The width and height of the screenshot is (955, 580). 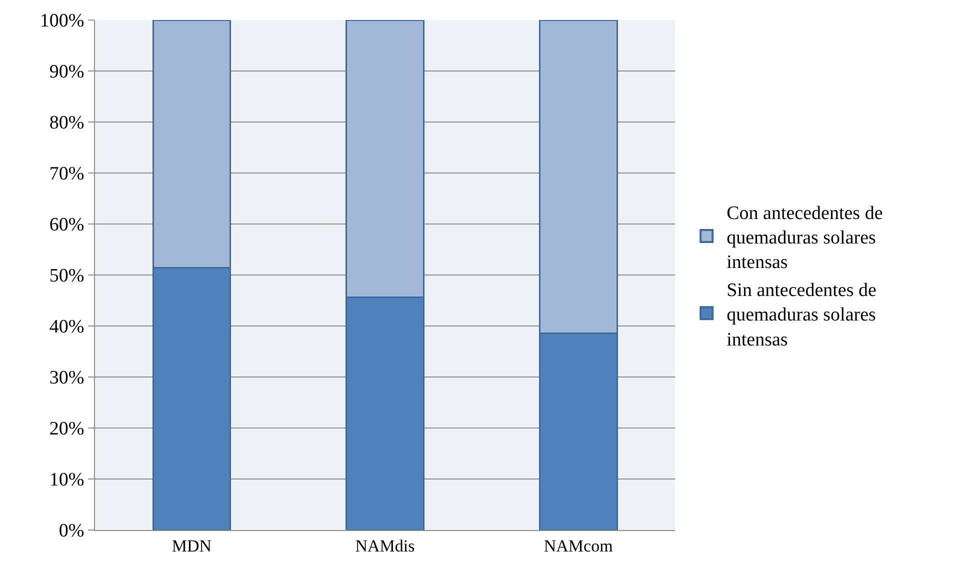 I want to click on y-tick-label: 60%, so click(x=66, y=225).